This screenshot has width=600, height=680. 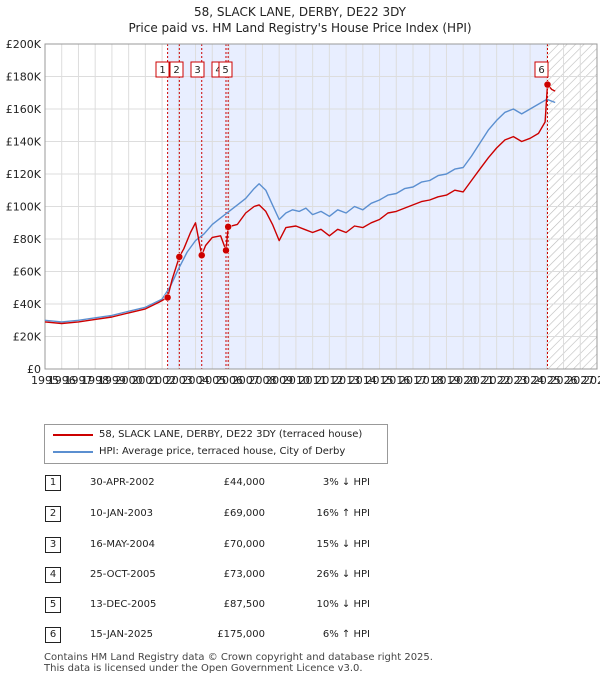 What do you see at coordinates (244, 513) in the screenshot?
I see `sale-price: £69,000` at bounding box center [244, 513].